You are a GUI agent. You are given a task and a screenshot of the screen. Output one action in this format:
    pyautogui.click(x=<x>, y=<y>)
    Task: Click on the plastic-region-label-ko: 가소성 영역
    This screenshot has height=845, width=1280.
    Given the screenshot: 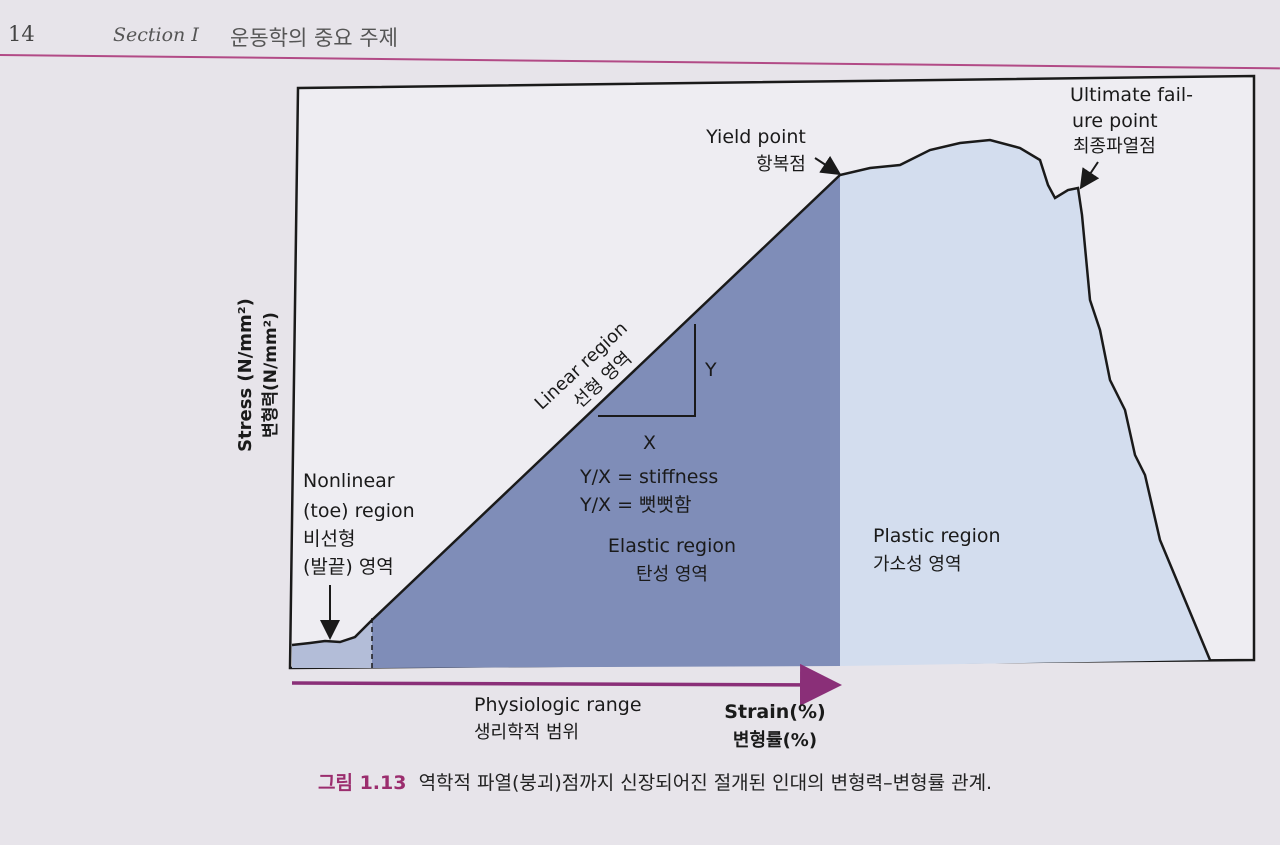 What is the action you would take?
    pyautogui.click(x=917, y=564)
    